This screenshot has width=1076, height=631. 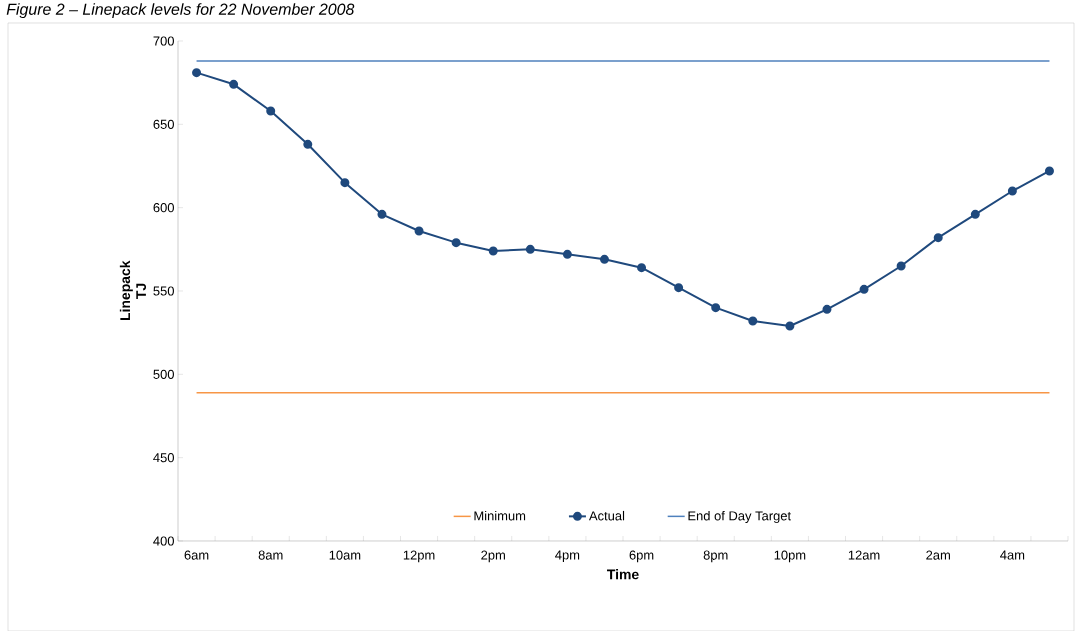 I want to click on y-tick-label: 500, so click(x=163, y=374).